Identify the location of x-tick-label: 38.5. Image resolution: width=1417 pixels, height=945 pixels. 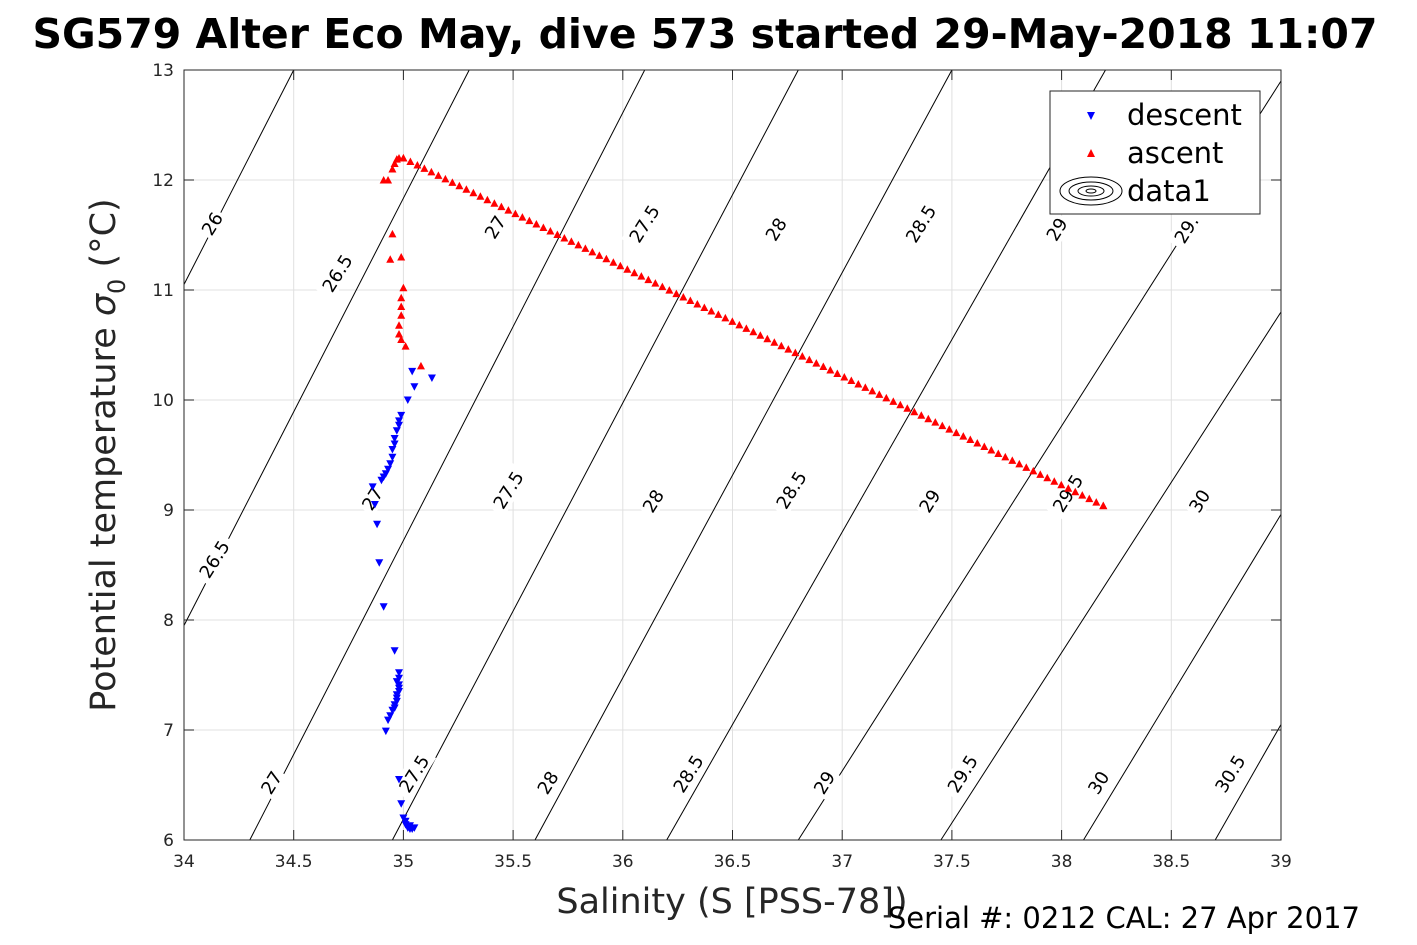
(1171, 862).